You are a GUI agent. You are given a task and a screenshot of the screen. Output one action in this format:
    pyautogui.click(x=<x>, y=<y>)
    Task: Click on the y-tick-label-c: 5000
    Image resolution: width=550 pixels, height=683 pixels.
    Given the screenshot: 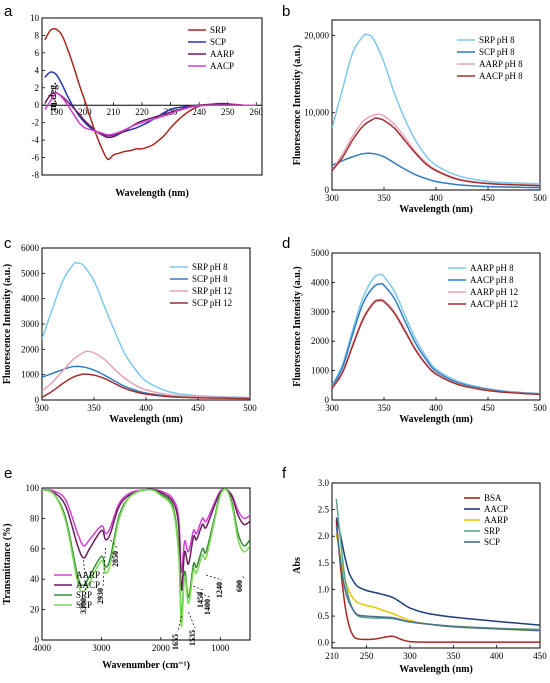 What is the action you would take?
    pyautogui.click(x=30, y=273)
    